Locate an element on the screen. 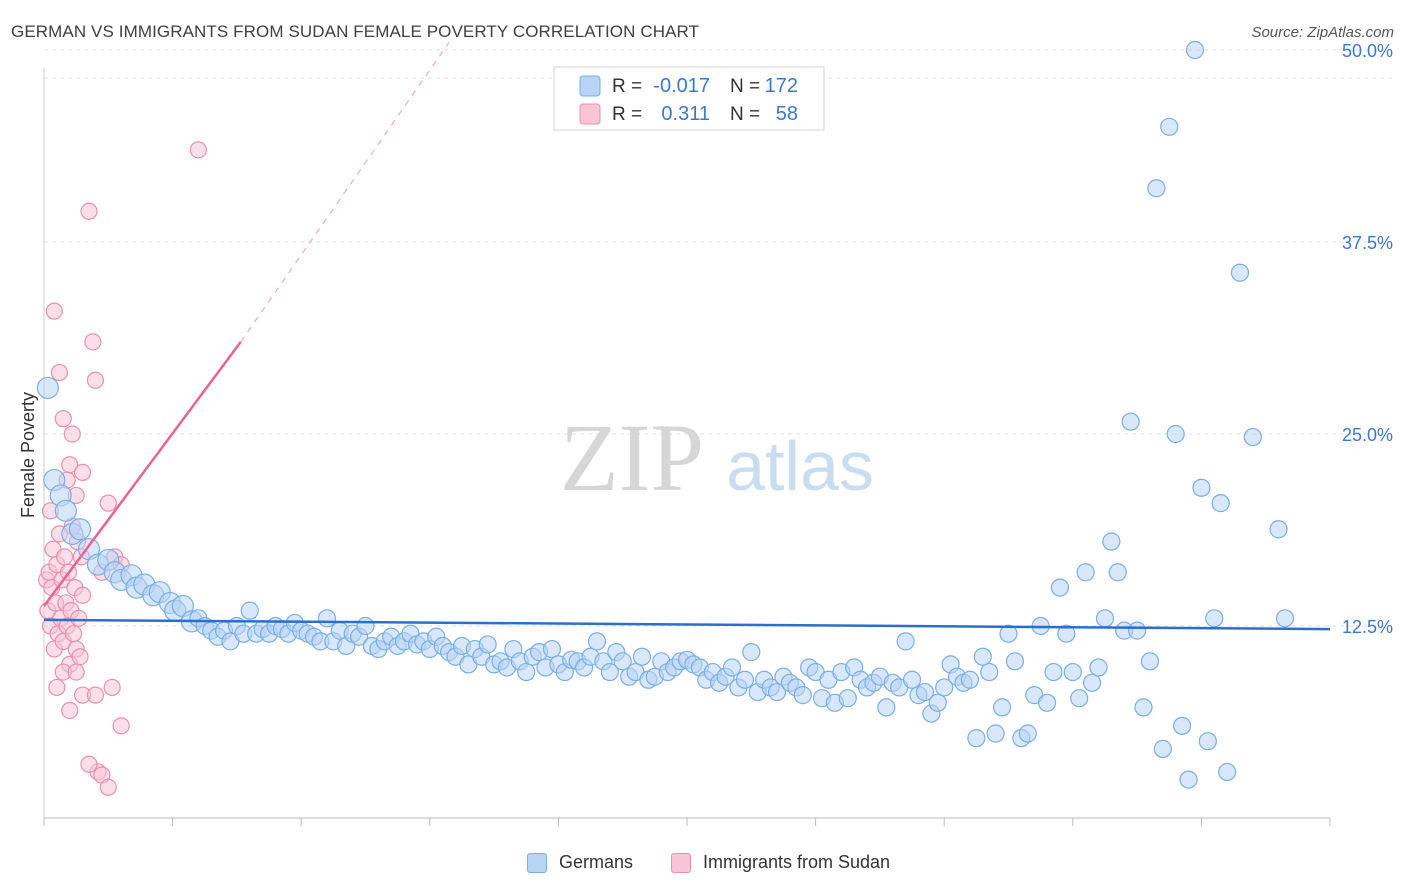 This screenshot has height=892, width=1406. y-tick-label: 37.5% is located at coordinates (1367, 243).